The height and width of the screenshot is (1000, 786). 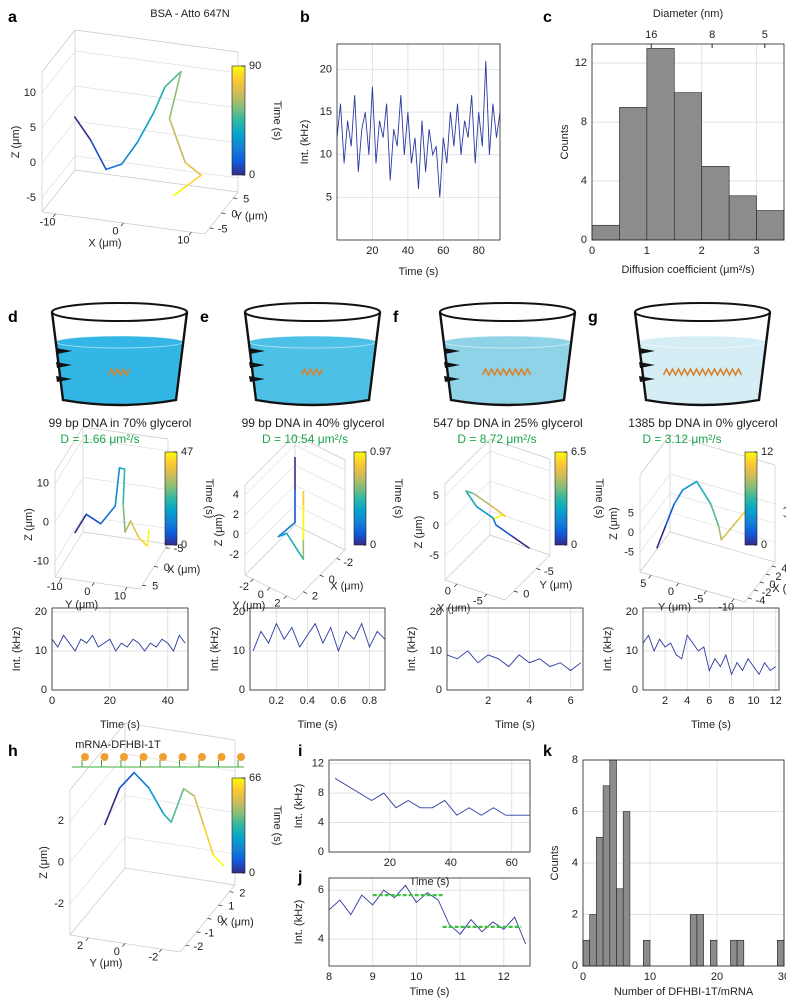 What do you see at coordinates (13, 317) in the screenshot?
I see `panel-letter: d` at bounding box center [13, 317].